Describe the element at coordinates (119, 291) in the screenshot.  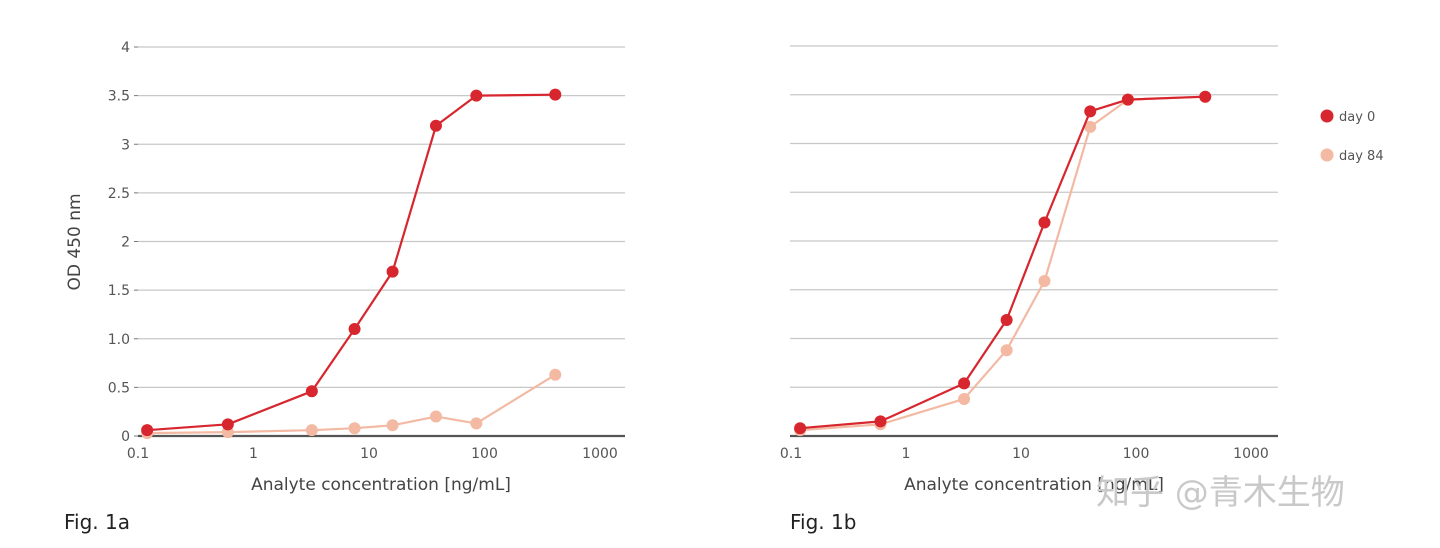
I see `y-tick-label: 1.5` at that location.